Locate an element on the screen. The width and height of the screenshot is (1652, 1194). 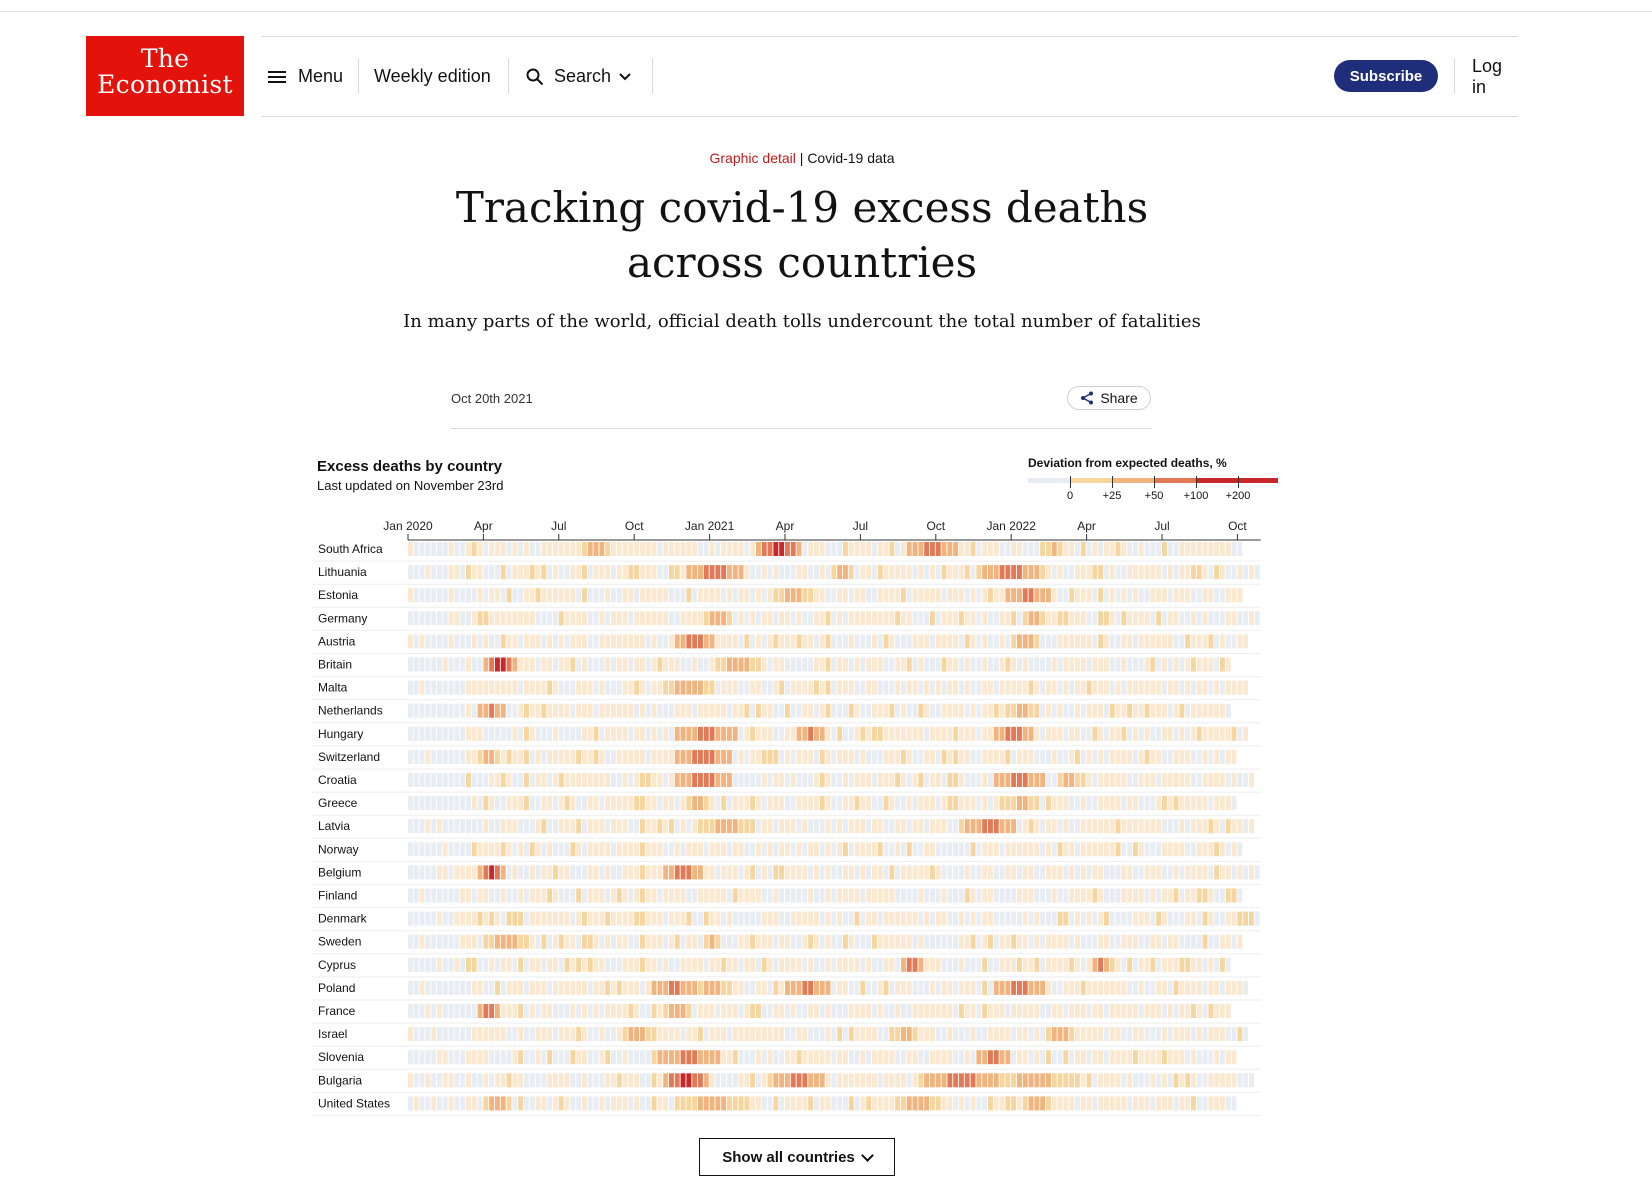
show-all-countries-button: Show all countries is located at coordinates (797, 1157).